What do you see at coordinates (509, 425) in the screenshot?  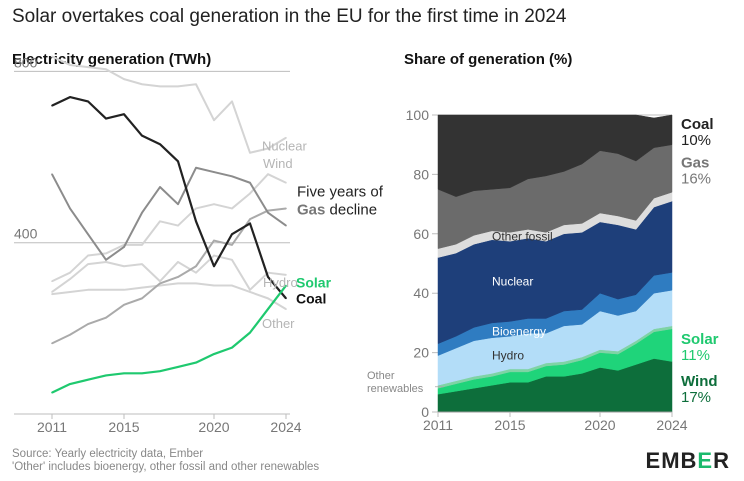 I see `area-x-tick-label-2015: 2015` at bounding box center [509, 425].